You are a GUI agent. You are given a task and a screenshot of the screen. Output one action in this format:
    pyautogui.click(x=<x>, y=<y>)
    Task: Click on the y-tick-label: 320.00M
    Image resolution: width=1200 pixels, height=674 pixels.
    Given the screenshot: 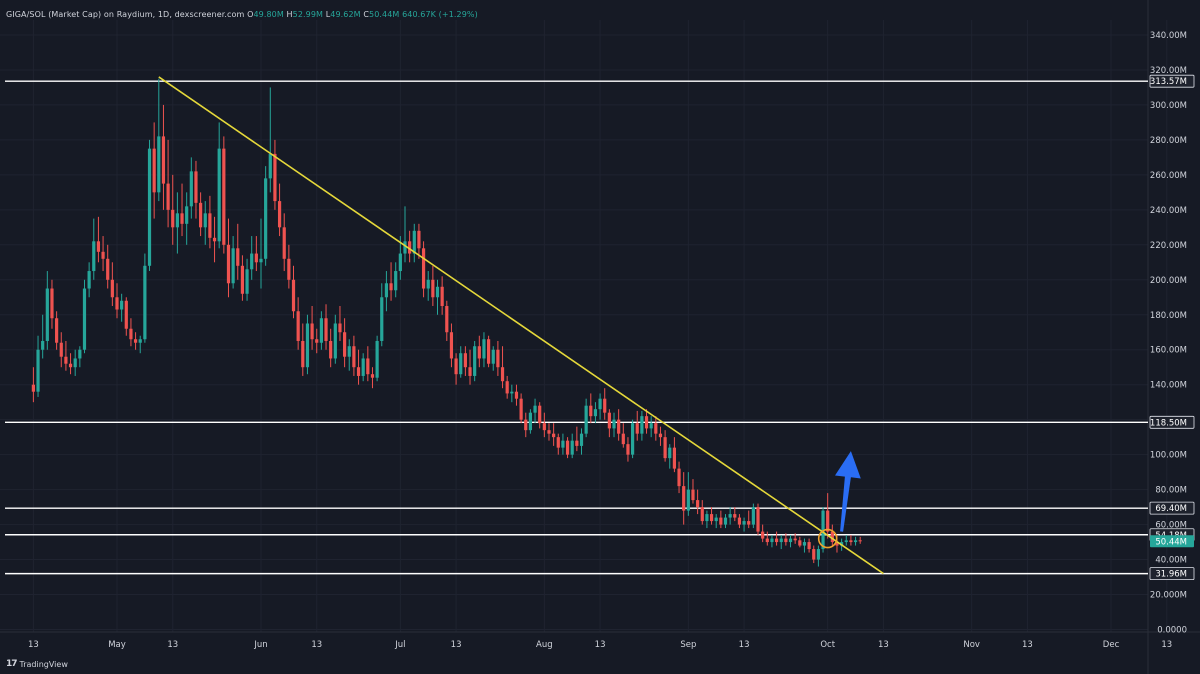 What is the action you would take?
    pyautogui.click(x=1168, y=71)
    